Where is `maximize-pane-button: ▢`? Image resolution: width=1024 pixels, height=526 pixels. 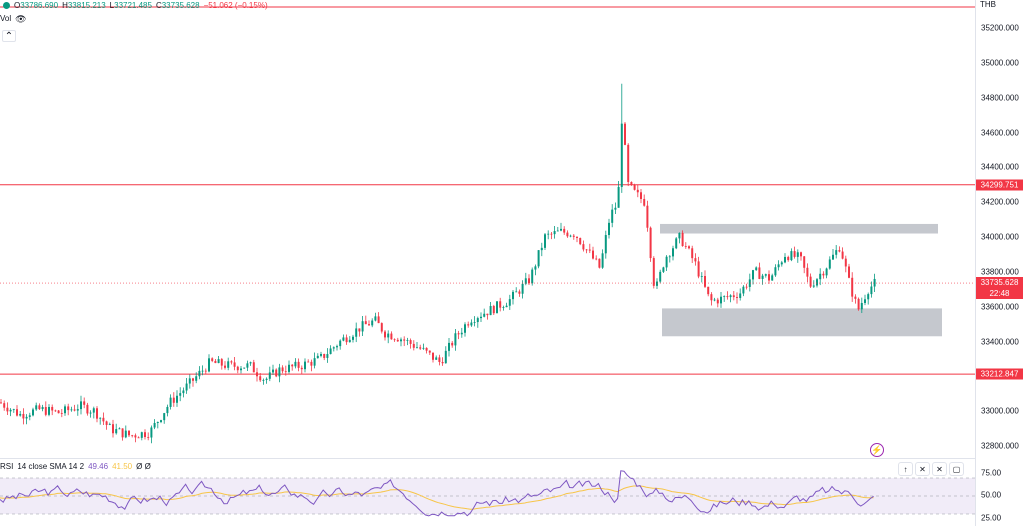
maximize-pane-button: ▢ is located at coordinates (956, 469).